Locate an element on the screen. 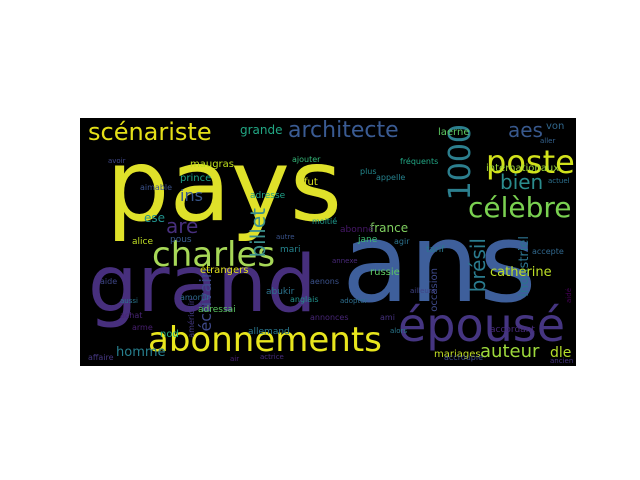  word-66: aide is located at coordinates (109, 281).